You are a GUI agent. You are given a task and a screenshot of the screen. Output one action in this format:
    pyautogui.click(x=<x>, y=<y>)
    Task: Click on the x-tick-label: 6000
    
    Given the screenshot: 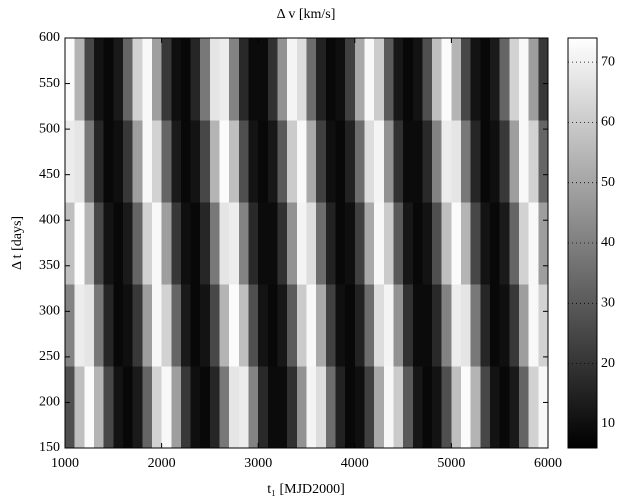 What is the action you would take?
    pyautogui.click(x=548, y=463)
    